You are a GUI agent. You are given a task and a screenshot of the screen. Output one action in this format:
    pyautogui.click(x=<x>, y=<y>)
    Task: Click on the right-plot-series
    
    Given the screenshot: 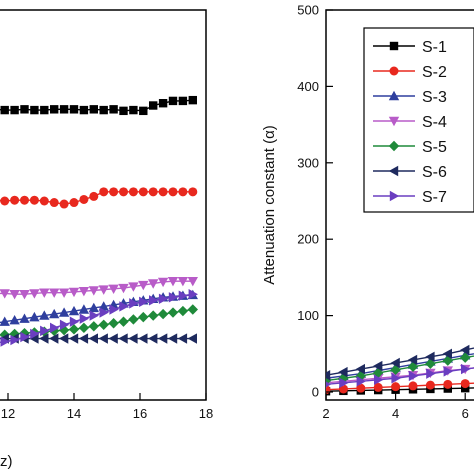 What is the action you would take?
    pyautogui.click(x=400, y=370)
    